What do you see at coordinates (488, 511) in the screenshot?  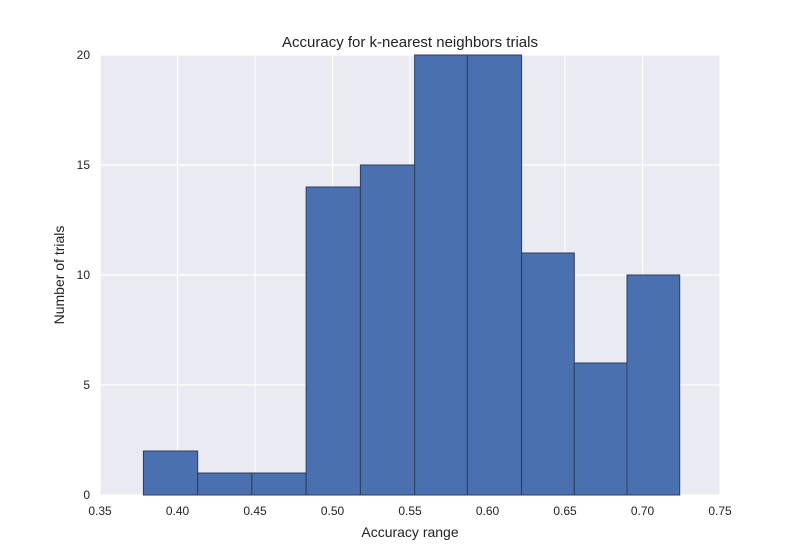 I see `x-tick-label: 0.60` at bounding box center [488, 511].